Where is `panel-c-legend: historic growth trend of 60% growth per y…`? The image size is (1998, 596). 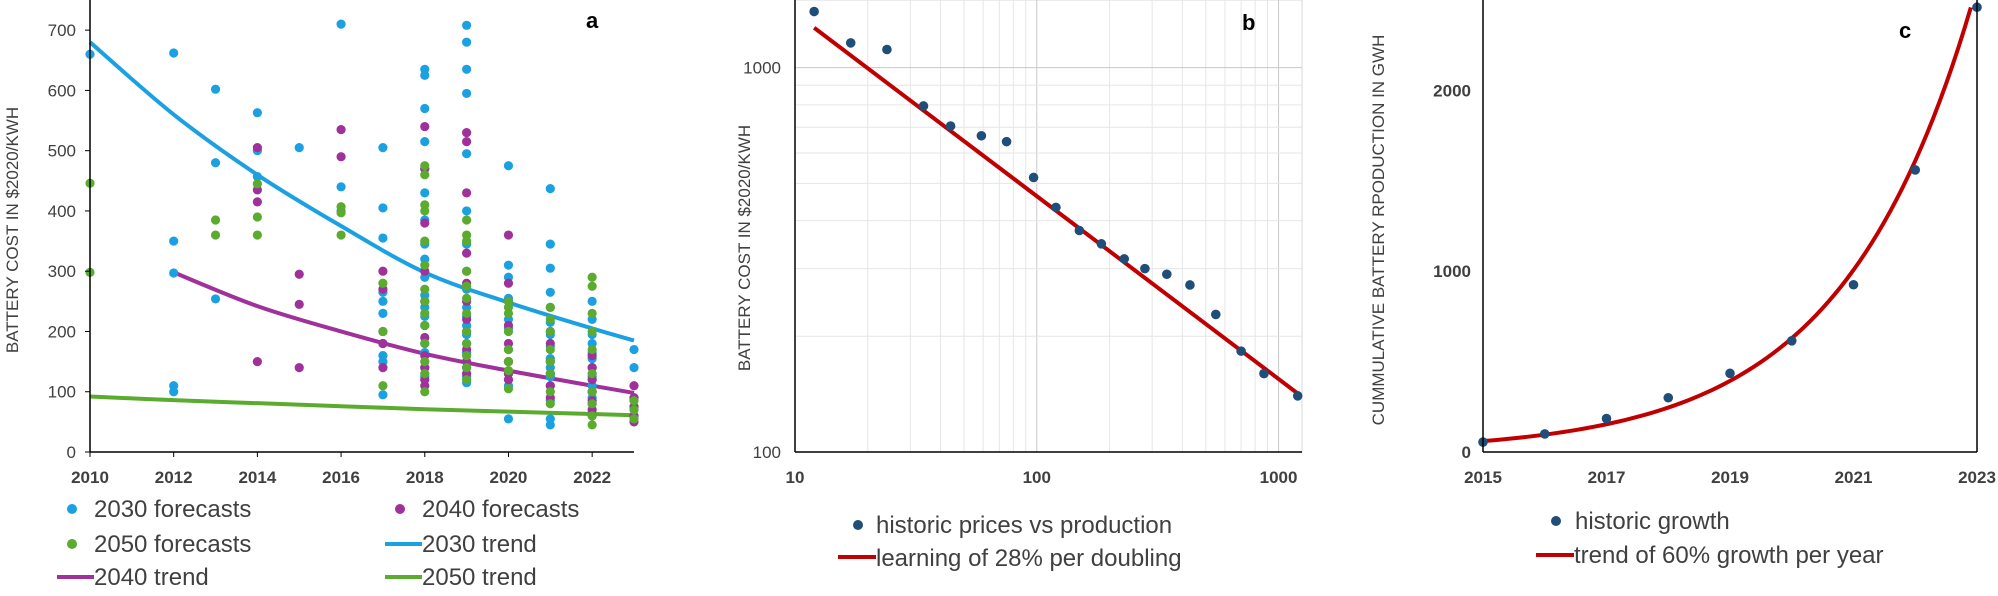 panel-c-legend: historic growth trend of 60% growth per y… is located at coordinates (1710, 538).